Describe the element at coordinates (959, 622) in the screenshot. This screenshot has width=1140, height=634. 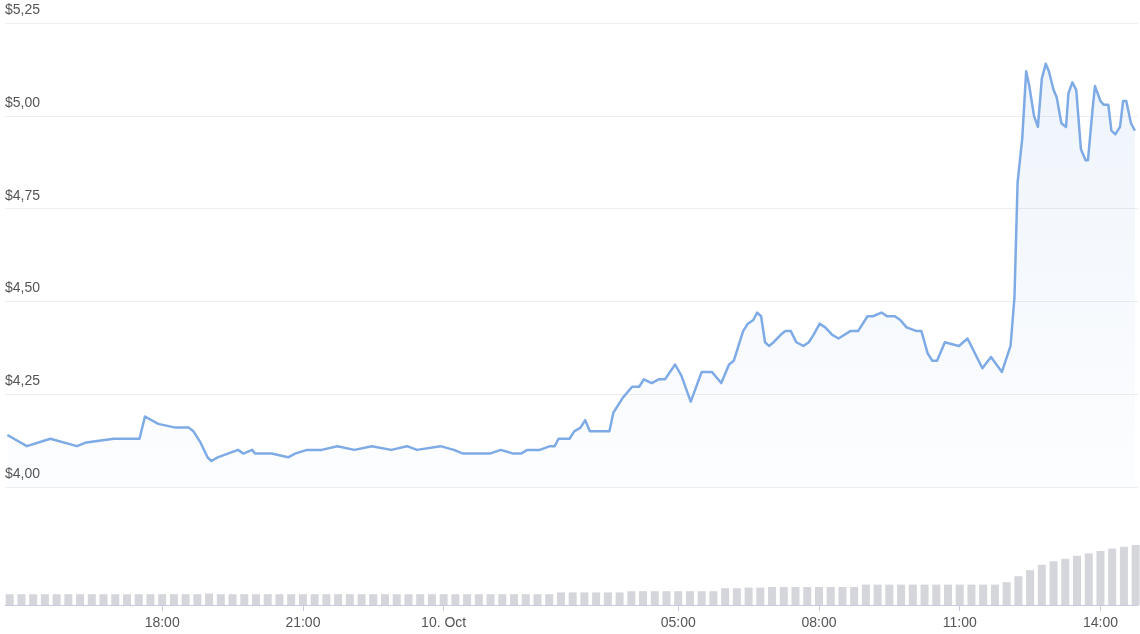
I see `x-tick-label: 11:00` at that location.